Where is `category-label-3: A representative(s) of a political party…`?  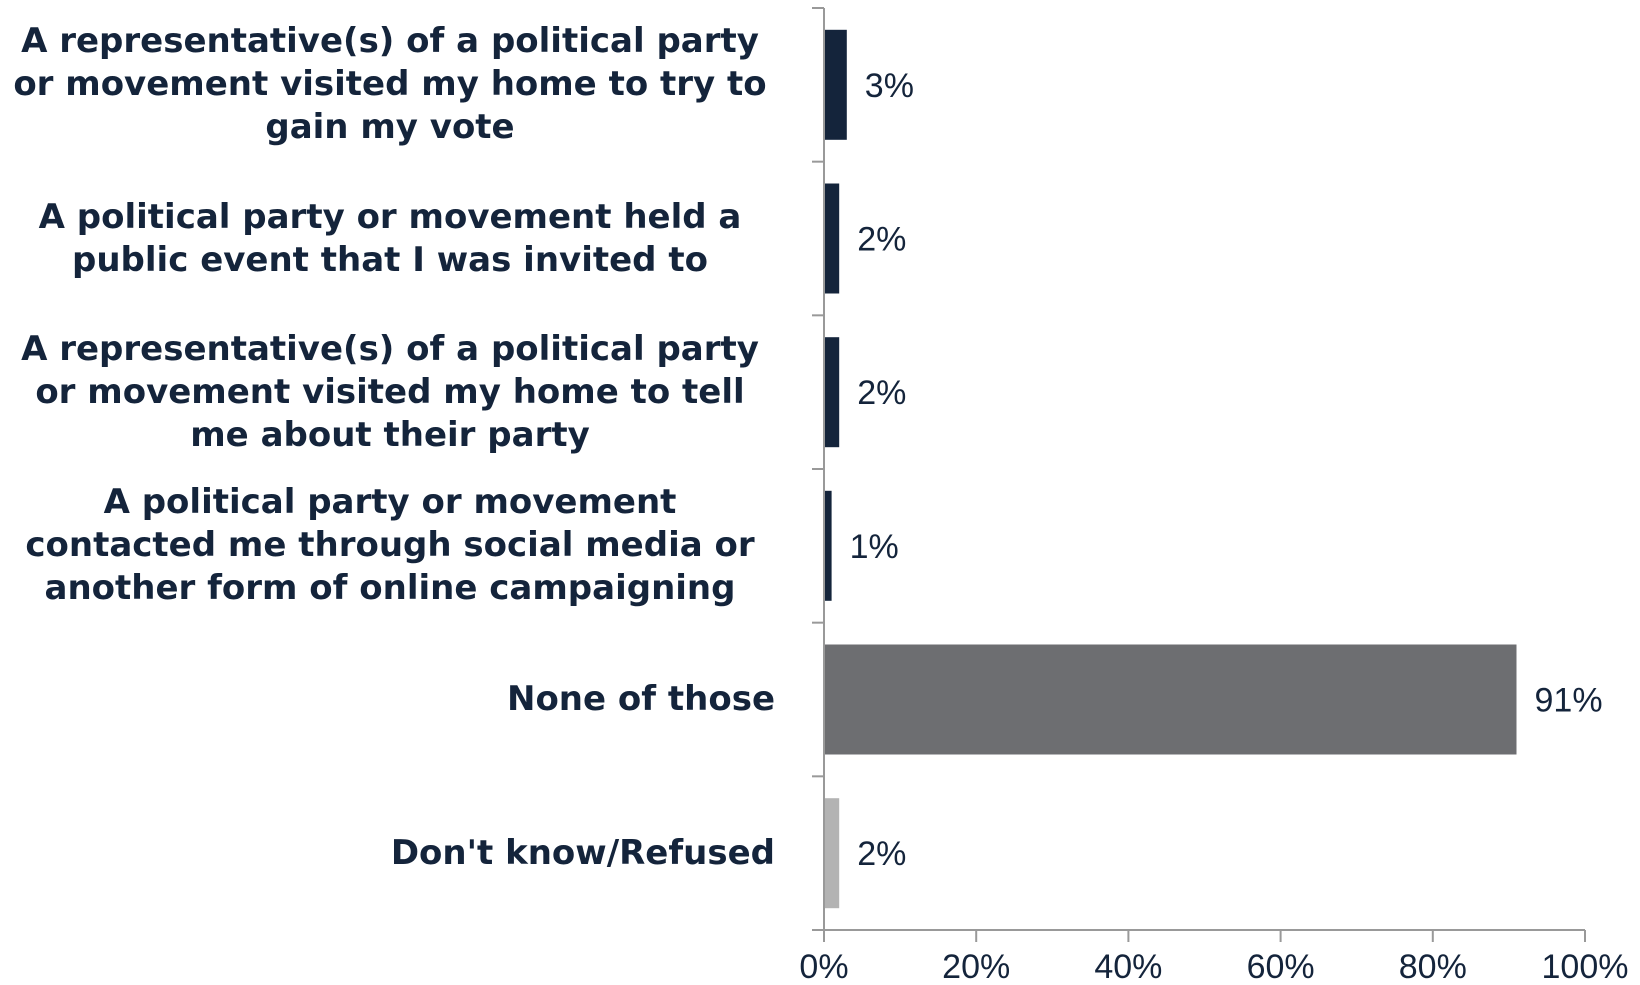 category-label-3: A representative(s) of a political party… is located at coordinates (390, 391).